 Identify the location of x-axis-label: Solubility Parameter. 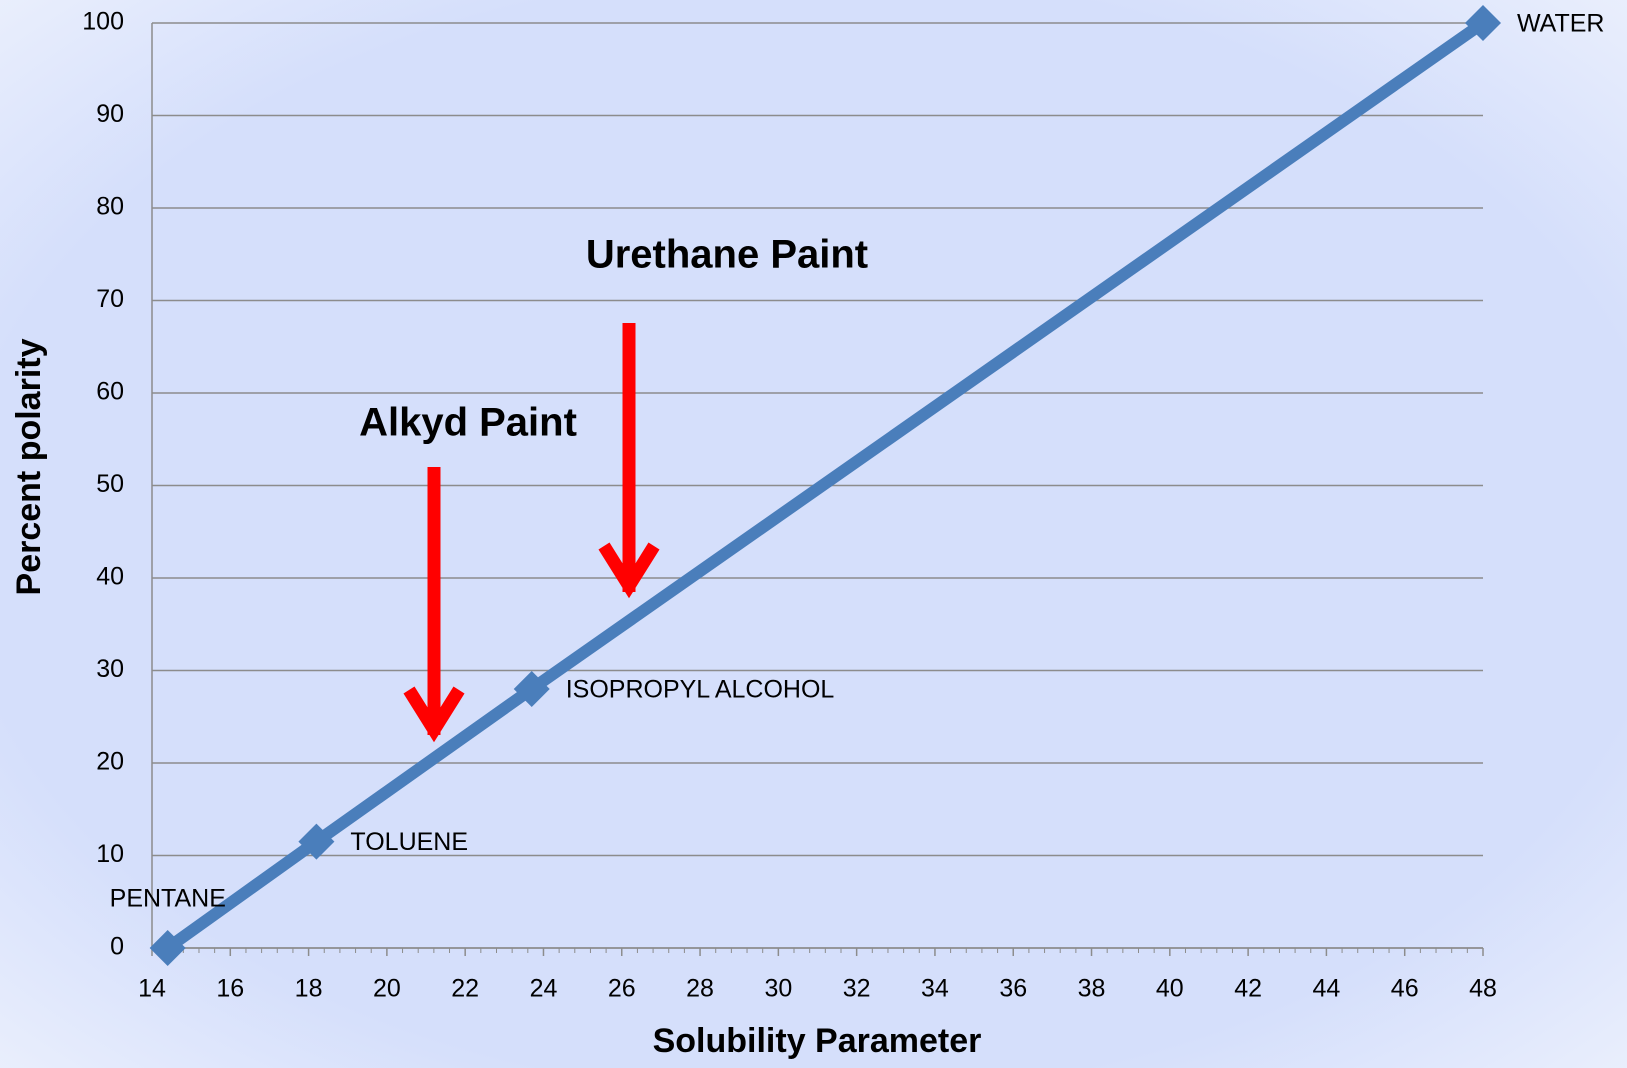
(817, 1041).